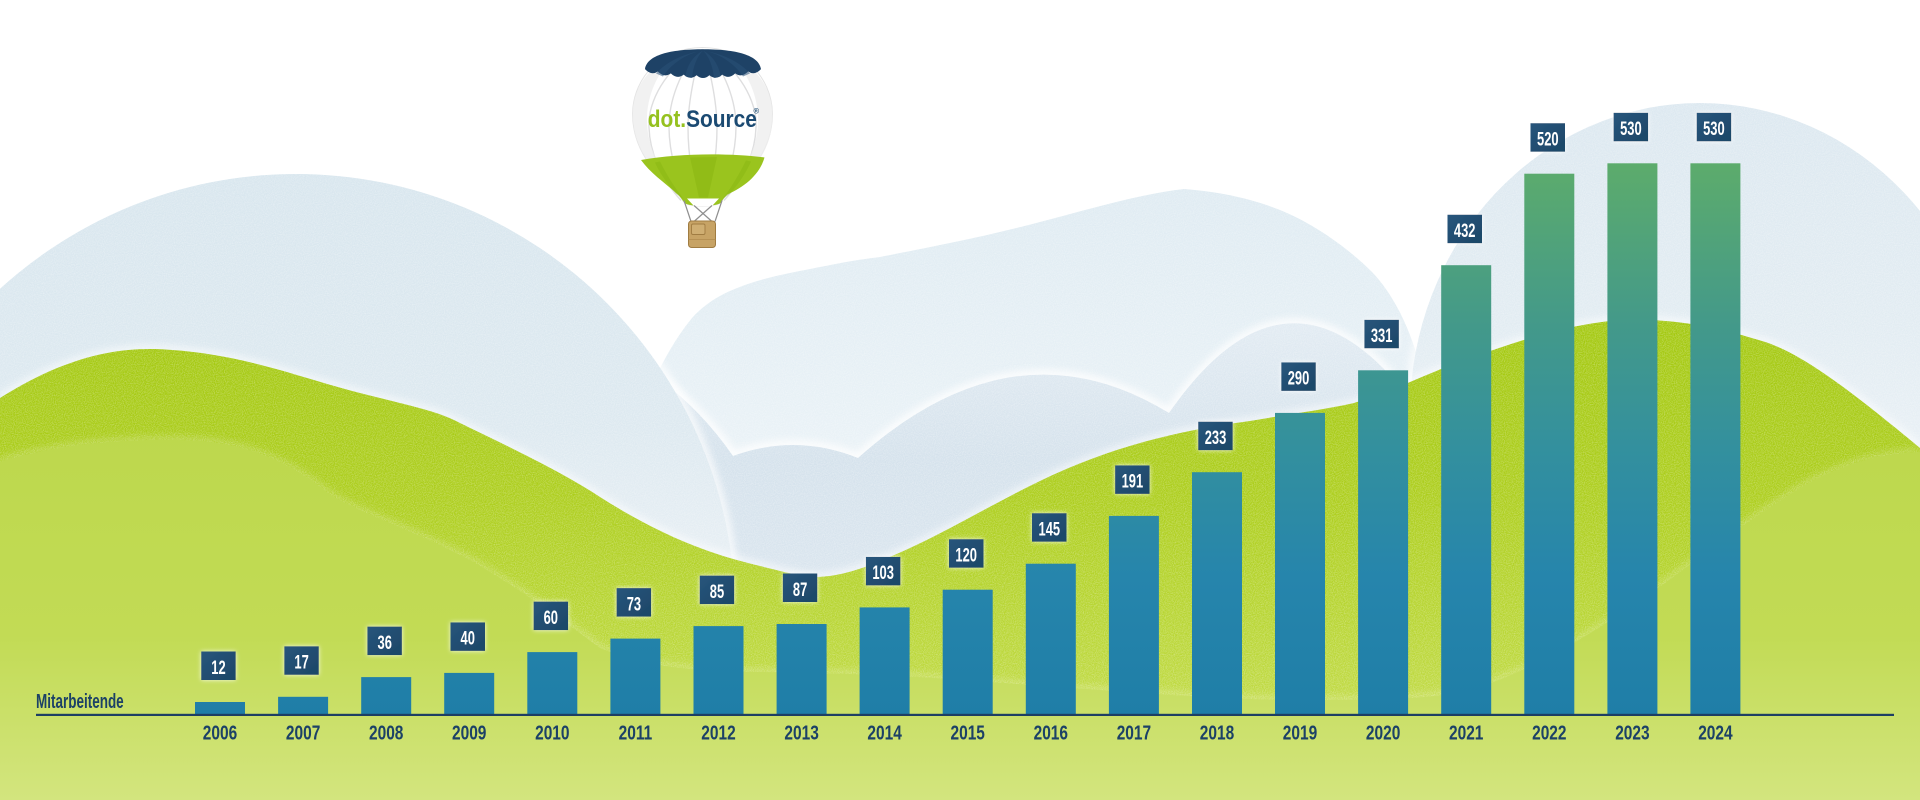 This screenshot has width=1920, height=800. Describe the element at coordinates (1216, 437) in the screenshot. I see `svg-text: 233` at that location.